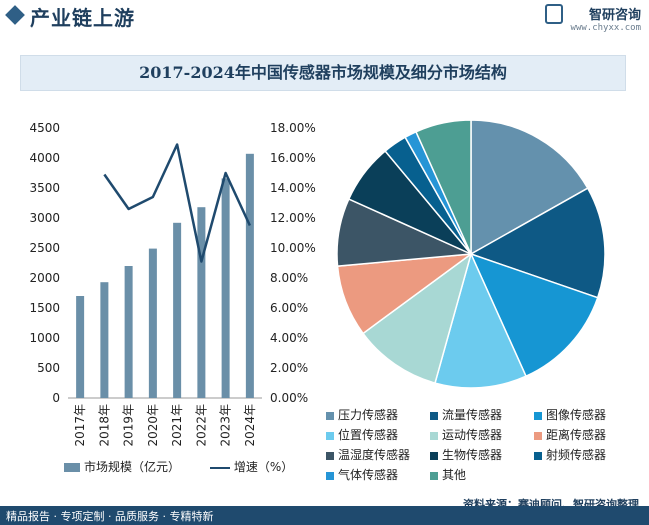 The image size is (649, 525). I want to click on x-tick-label: 2022年, so click(201, 425).